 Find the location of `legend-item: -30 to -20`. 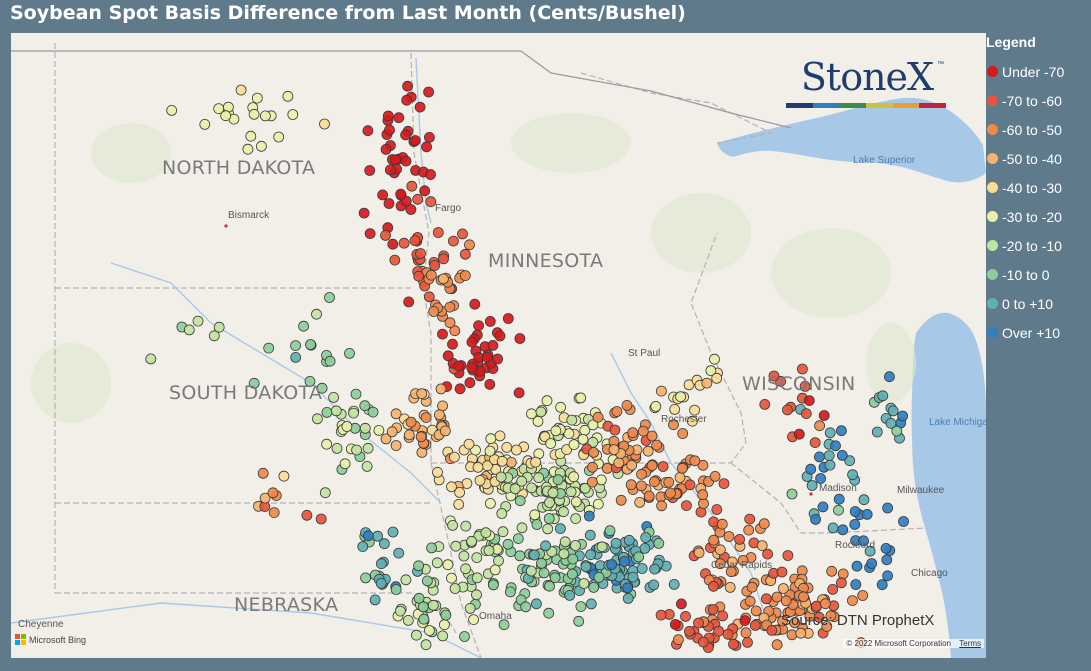

legend-item: -30 to -20 is located at coordinates (1038, 216).